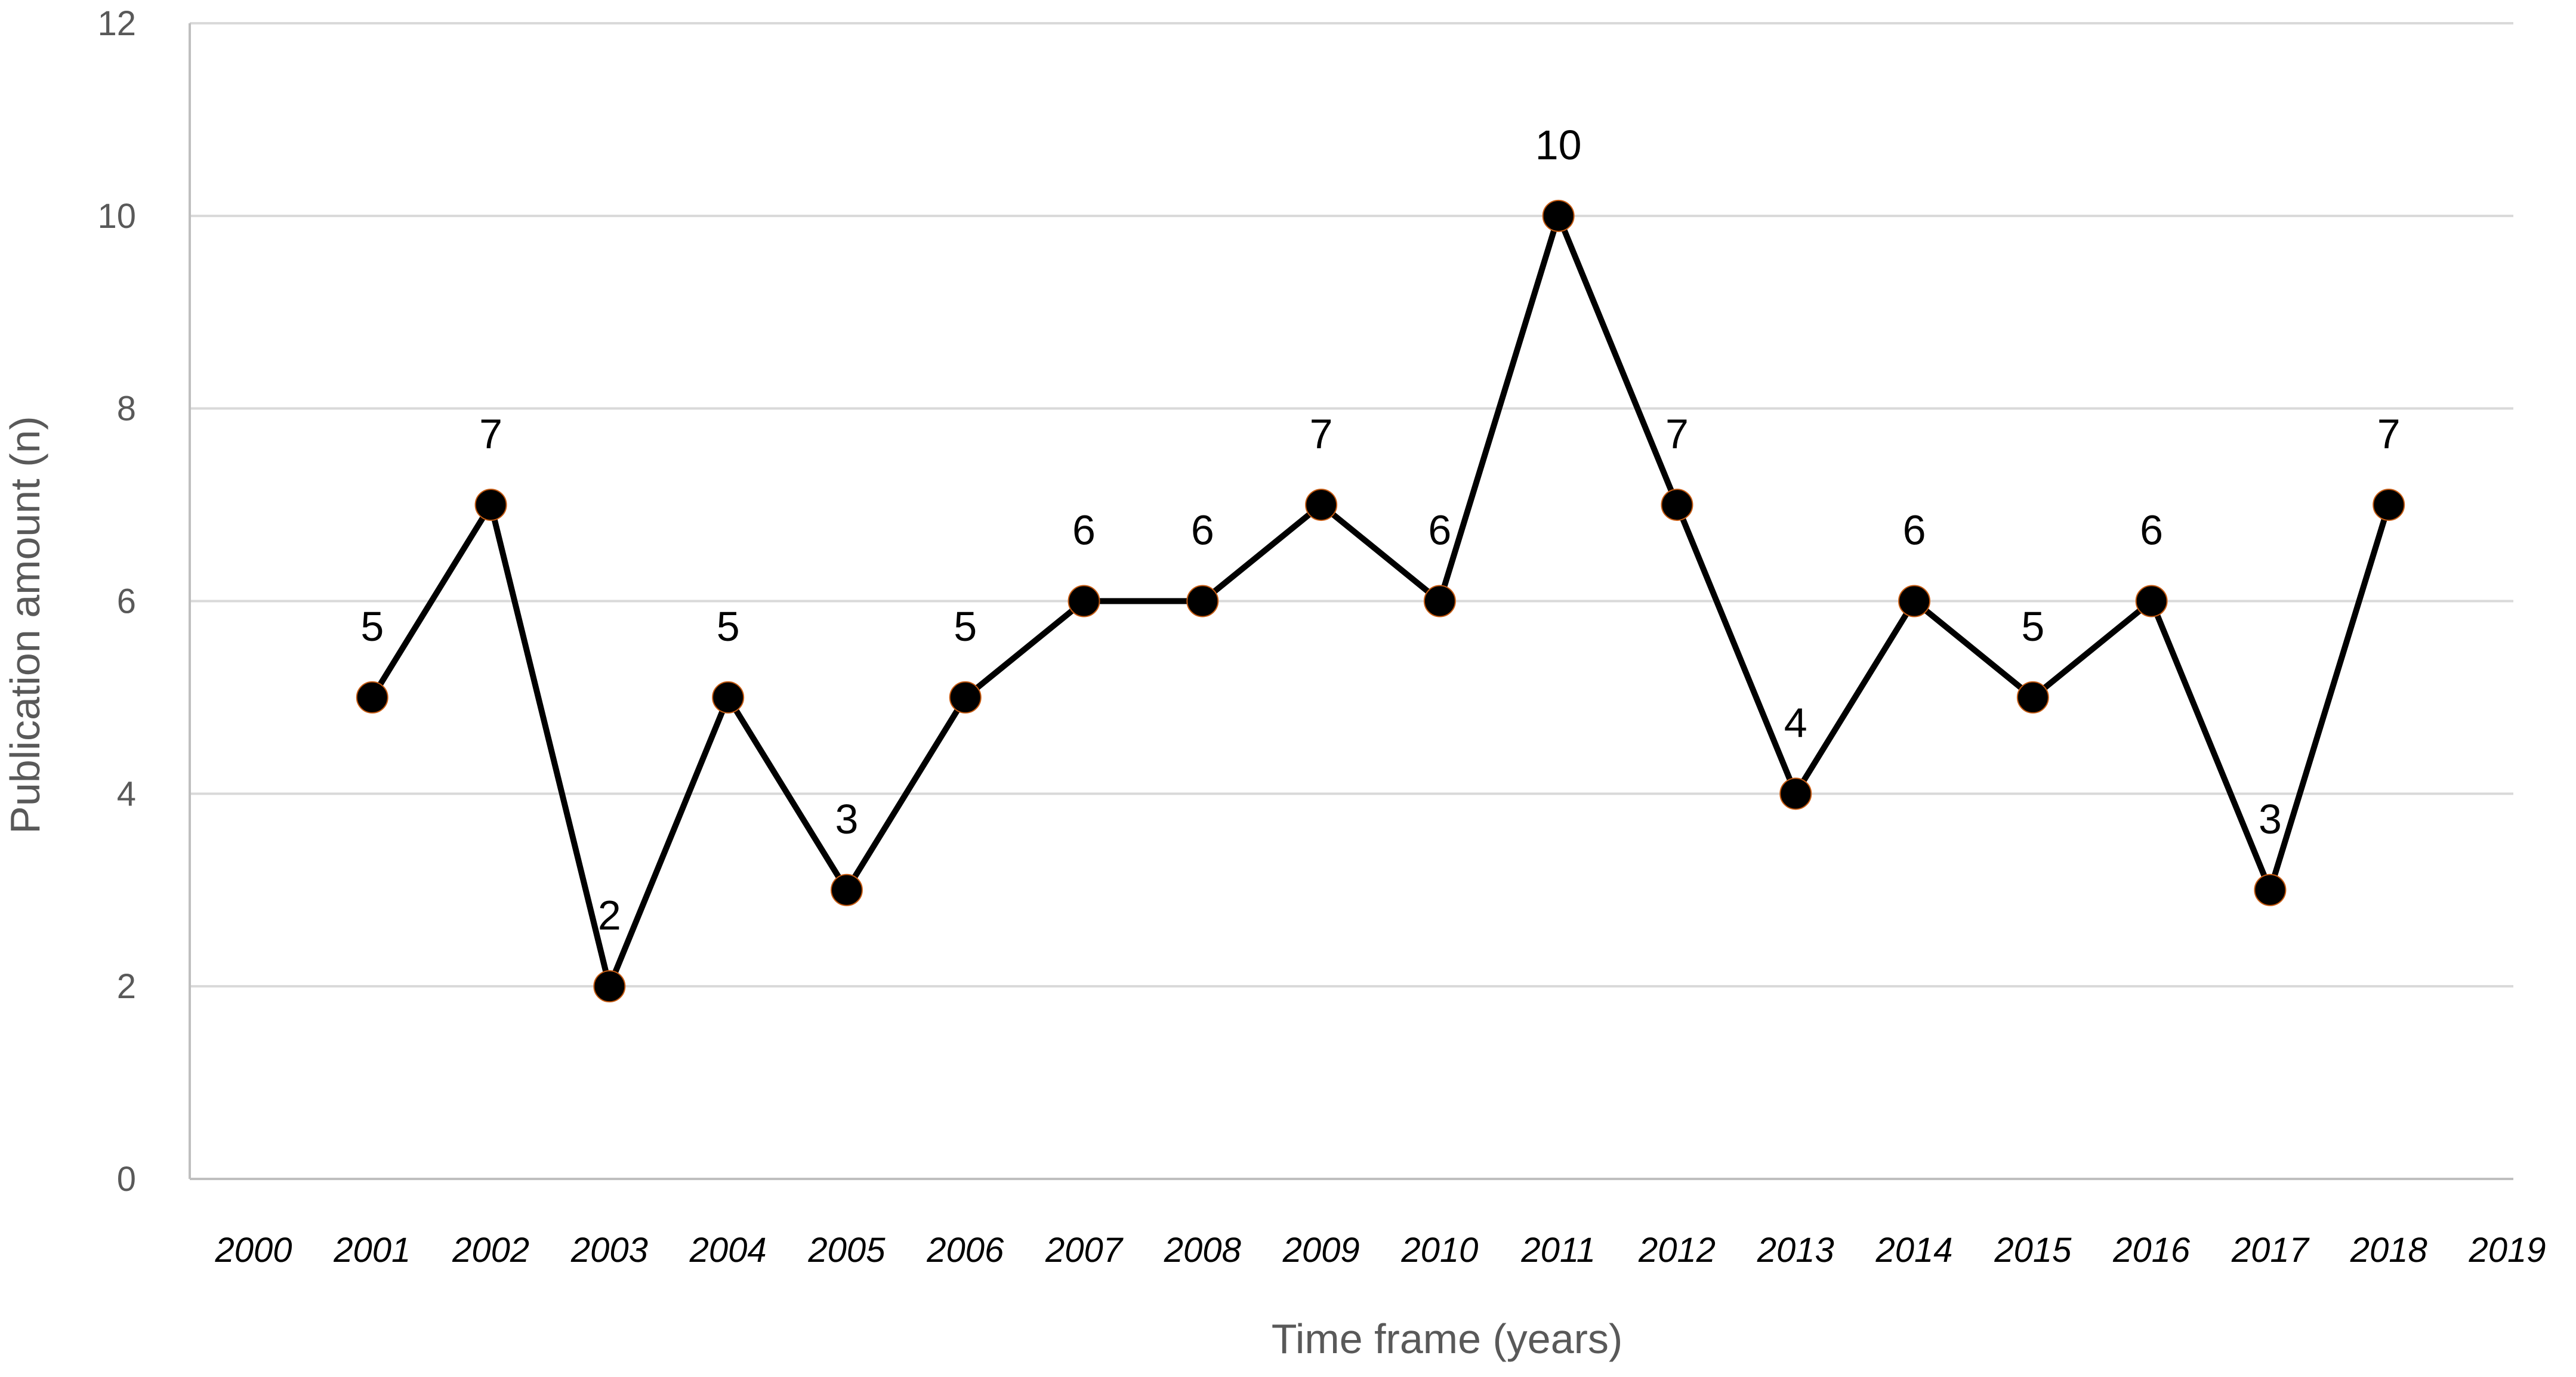  Describe the element at coordinates (2507, 1250) in the screenshot. I see `x-tick-2019: 2019` at that location.